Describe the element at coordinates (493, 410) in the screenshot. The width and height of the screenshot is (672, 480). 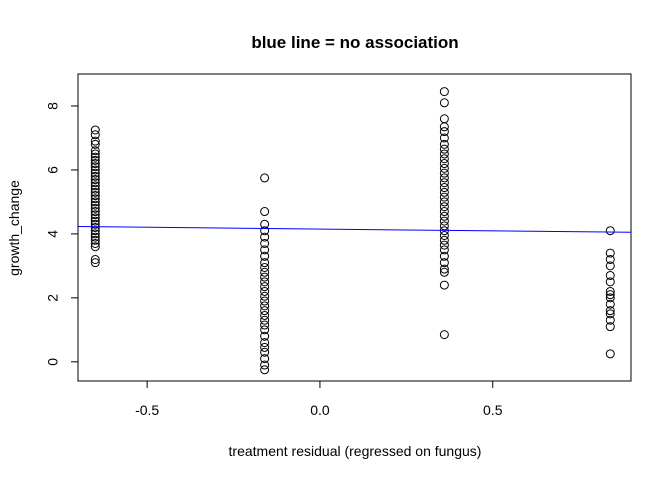
I see `x-tick-label: 0.5` at that location.